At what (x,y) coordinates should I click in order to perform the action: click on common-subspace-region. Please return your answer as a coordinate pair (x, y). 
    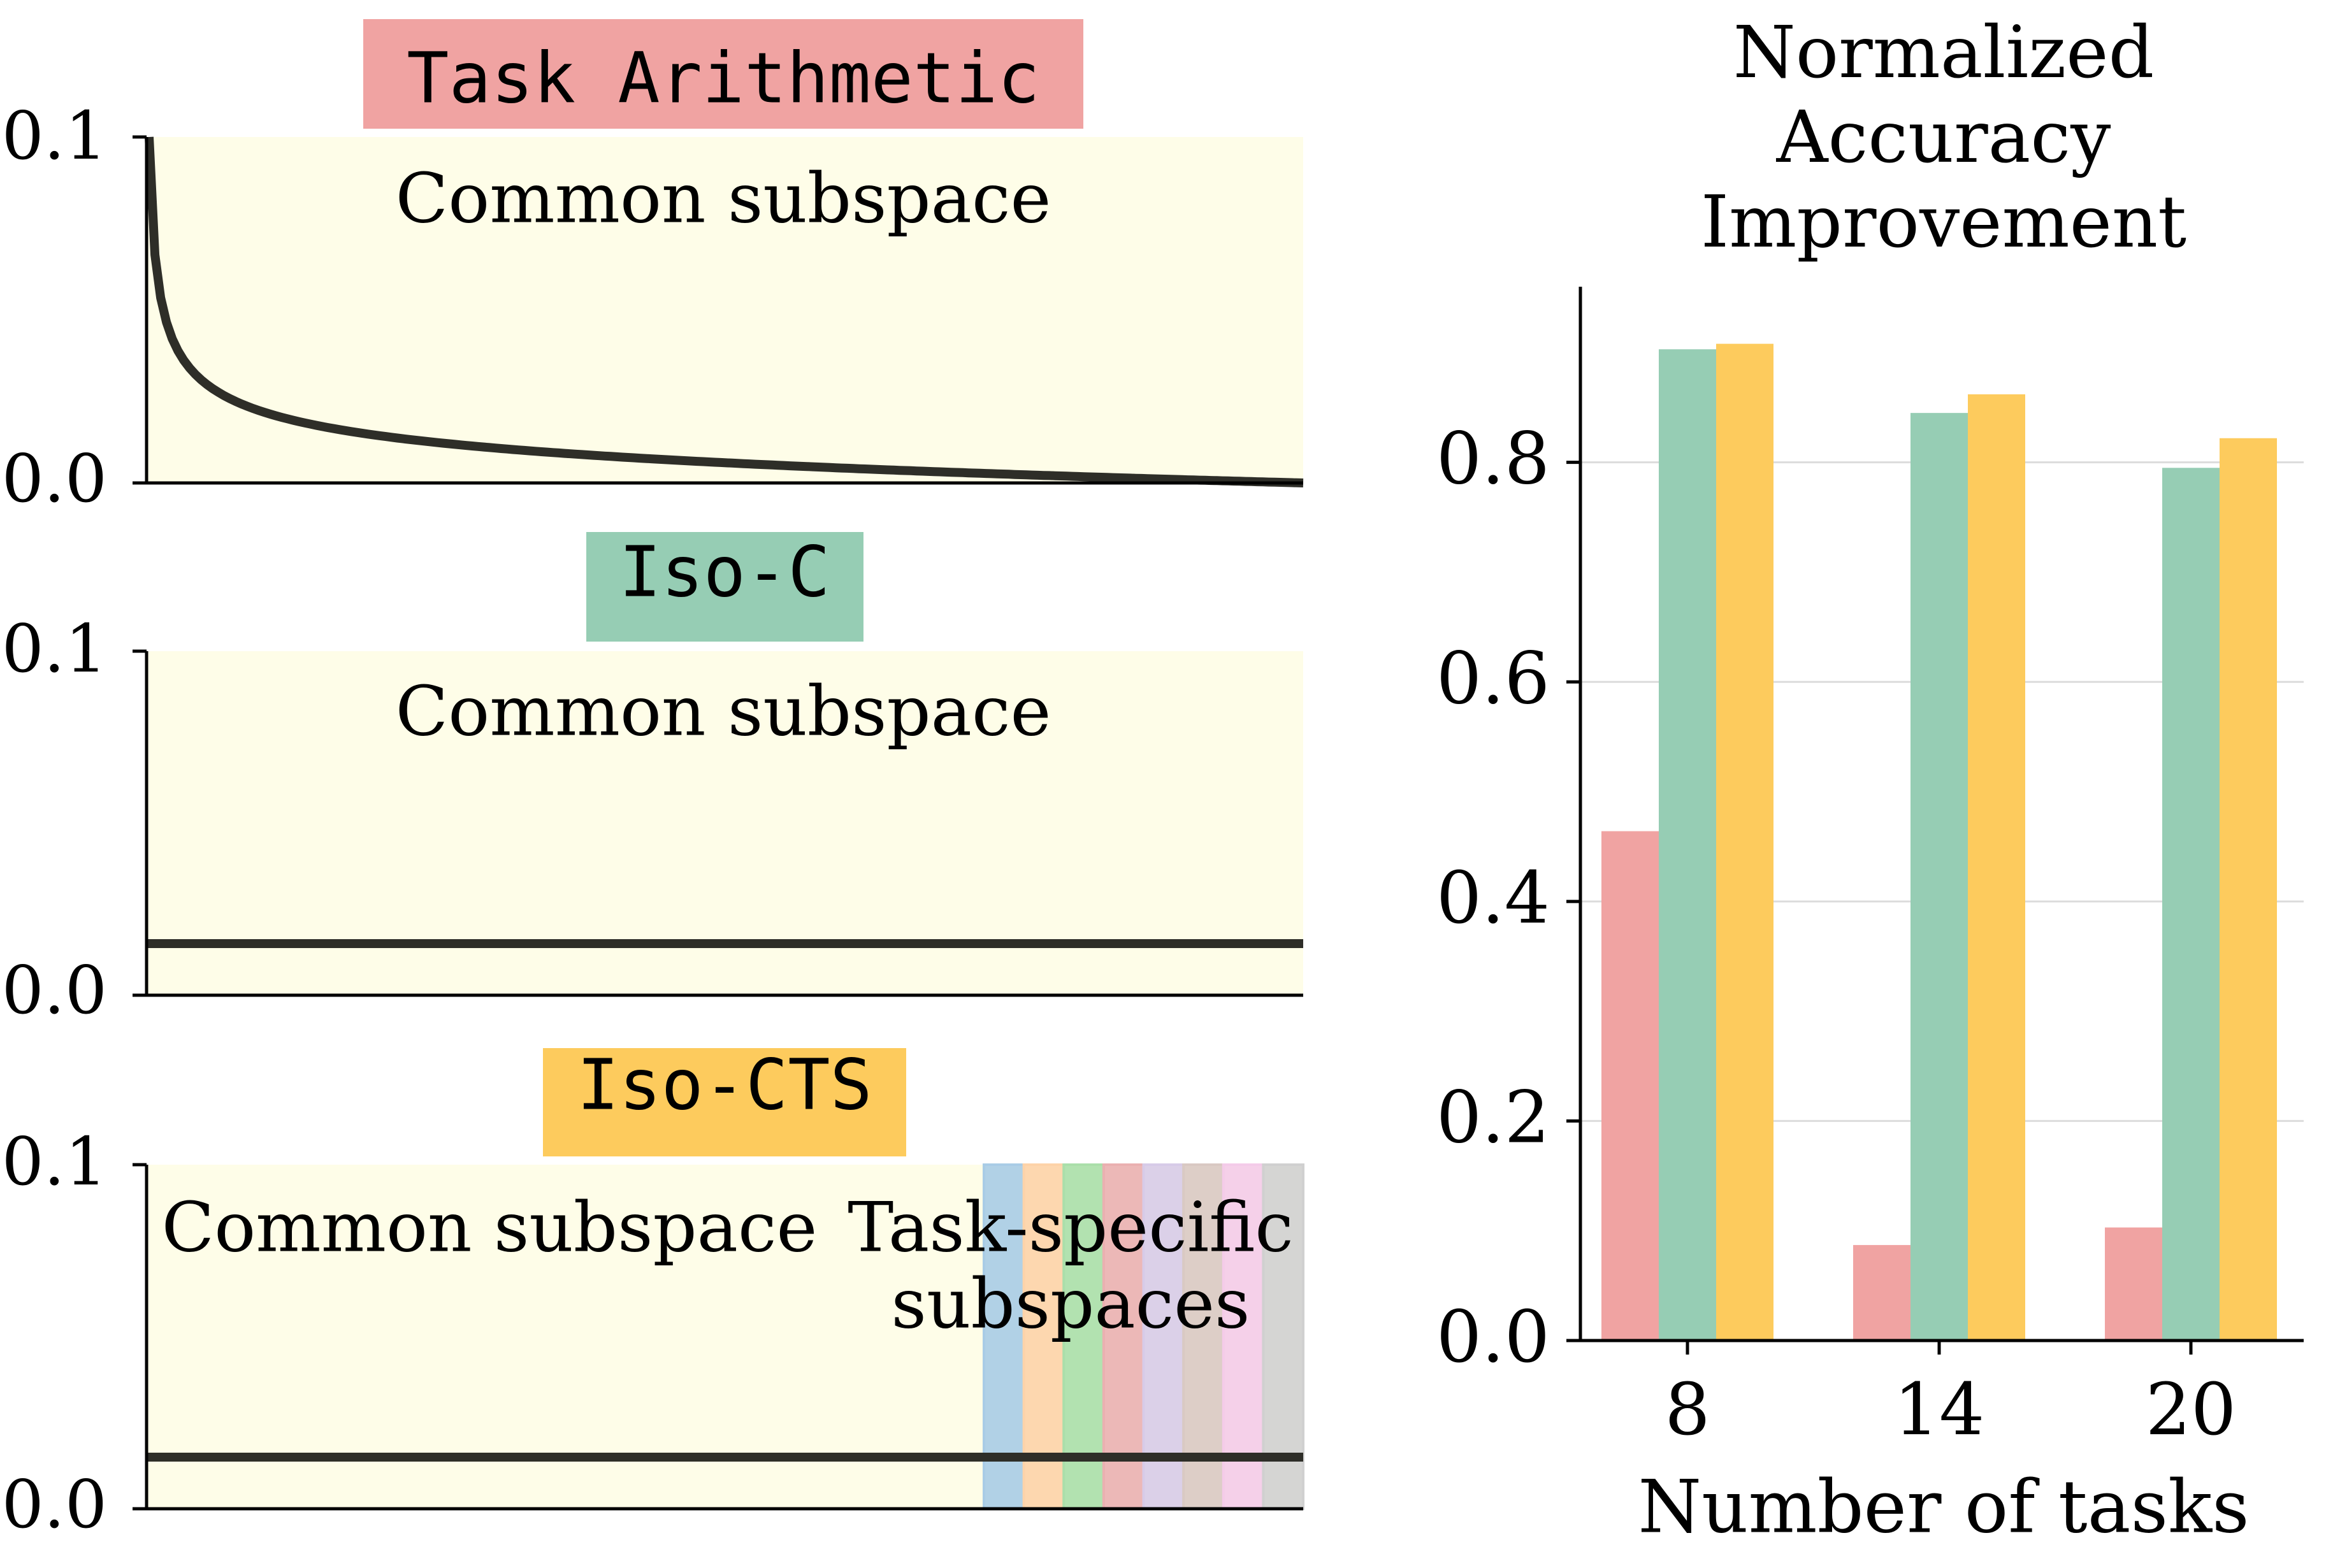
    Looking at the image, I should click on (725, 823).